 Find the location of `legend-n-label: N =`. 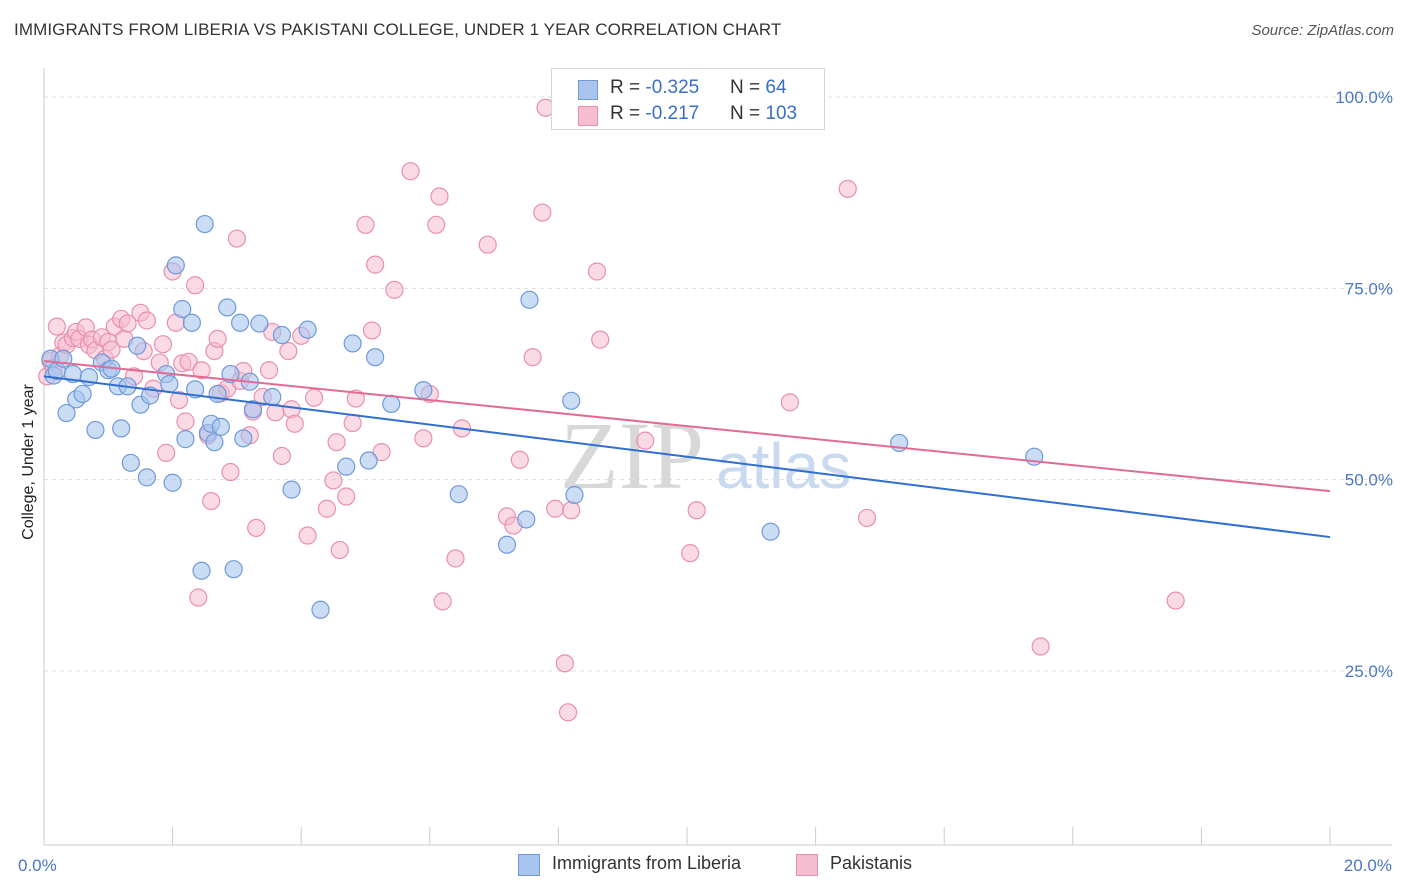

legend-n-label: N = is located at coordinates (748, 113).